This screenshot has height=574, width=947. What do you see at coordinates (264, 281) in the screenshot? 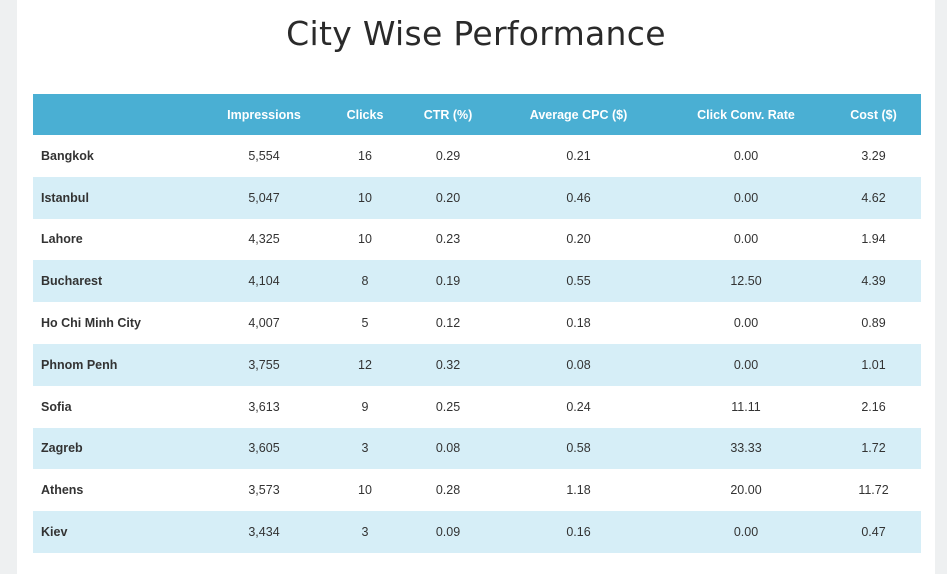
I see `cell-impressions: 4,104` at bounding box center [264, 281].